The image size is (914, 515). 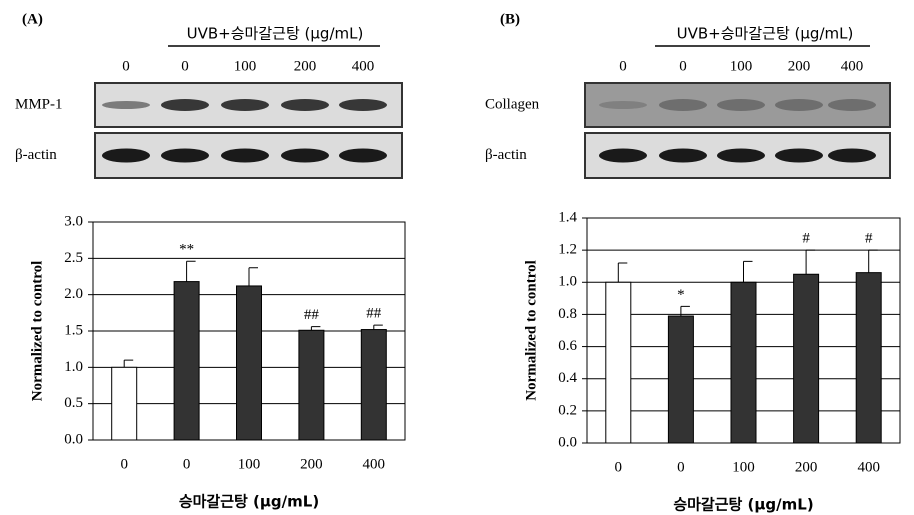 What do you see at coordinates (186, 250) in the screenshot?
I see `significance-label: **` at bounding box center [186, 250].